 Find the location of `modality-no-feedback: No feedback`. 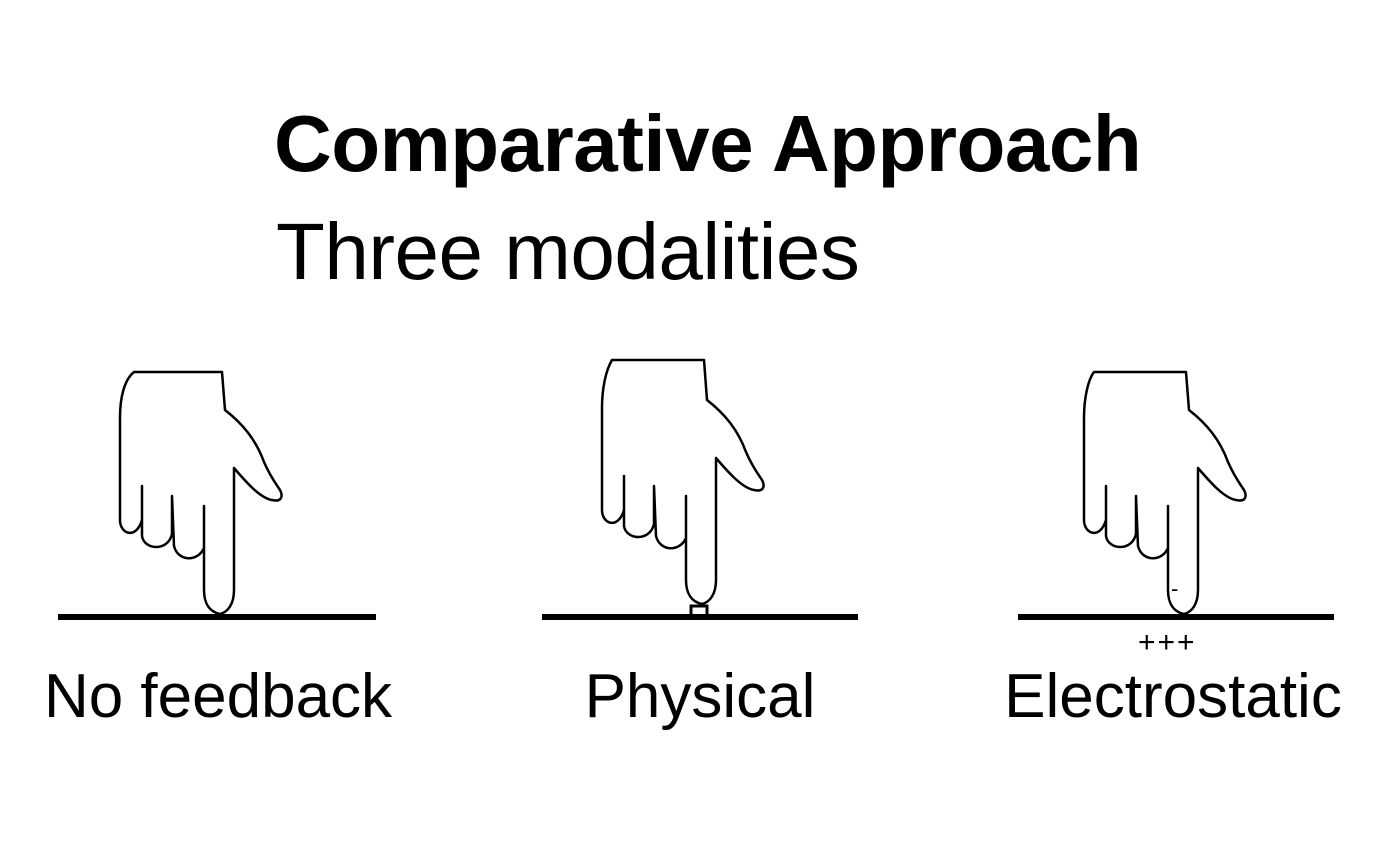

modality-no-feedback: No feedback is located at coordinates (218, 550).